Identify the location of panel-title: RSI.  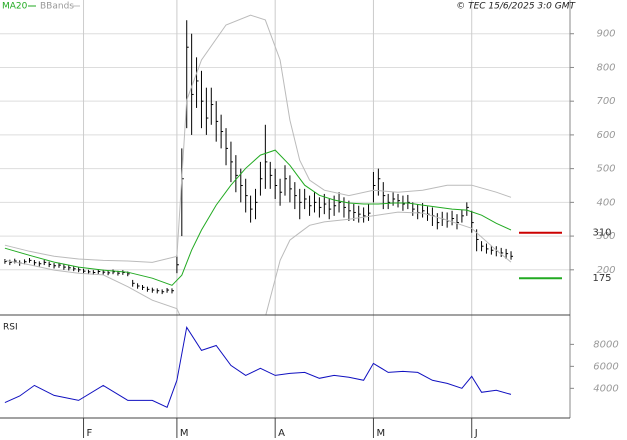
(10, 328).